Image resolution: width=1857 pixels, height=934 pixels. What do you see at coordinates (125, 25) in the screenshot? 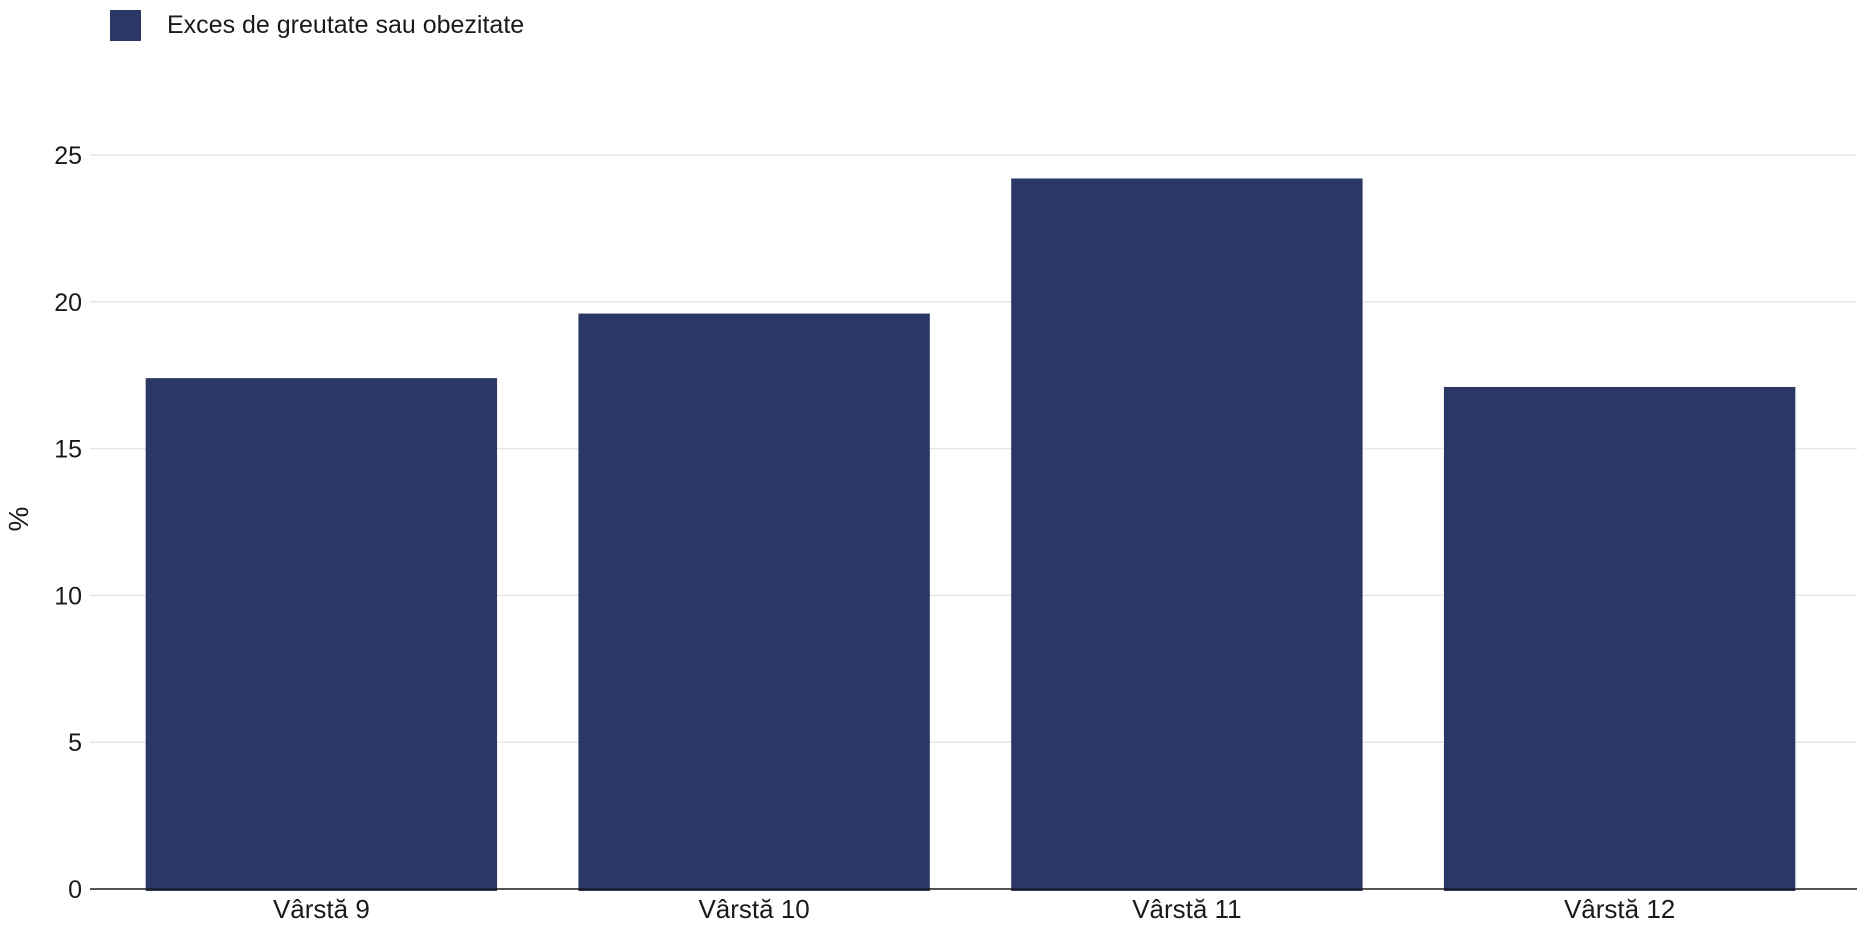
I see `legend-swatch` at bounding box center [125, 25].